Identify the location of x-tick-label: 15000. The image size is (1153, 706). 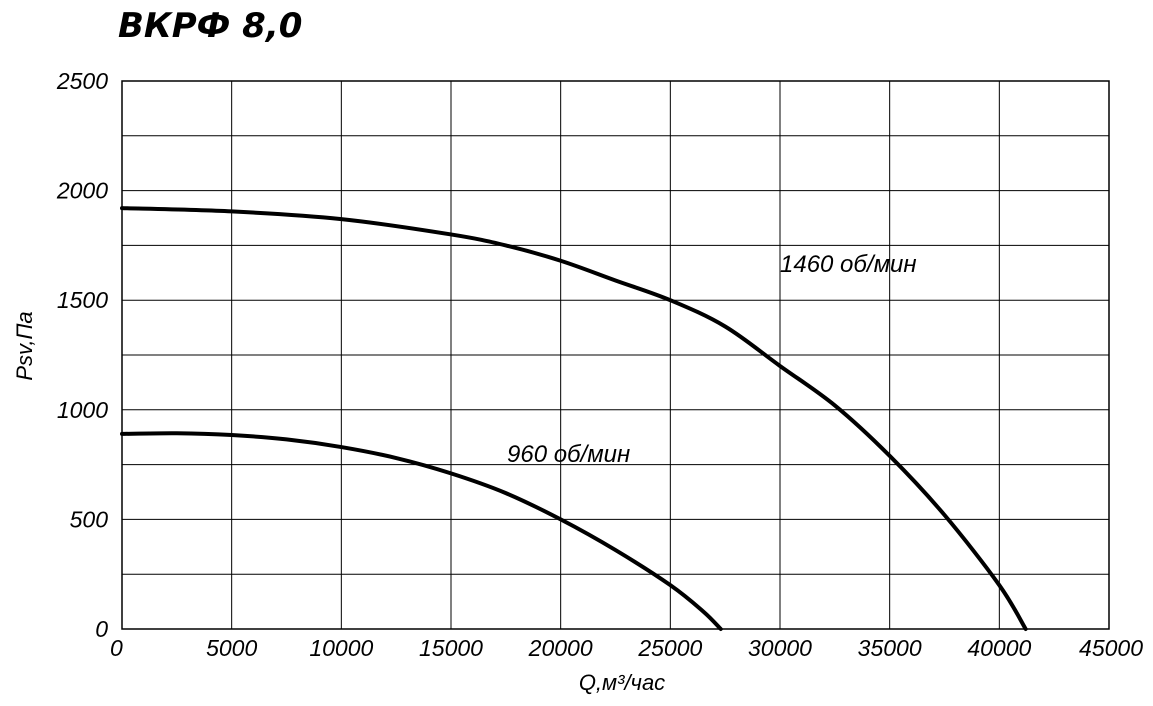
(451, 648).